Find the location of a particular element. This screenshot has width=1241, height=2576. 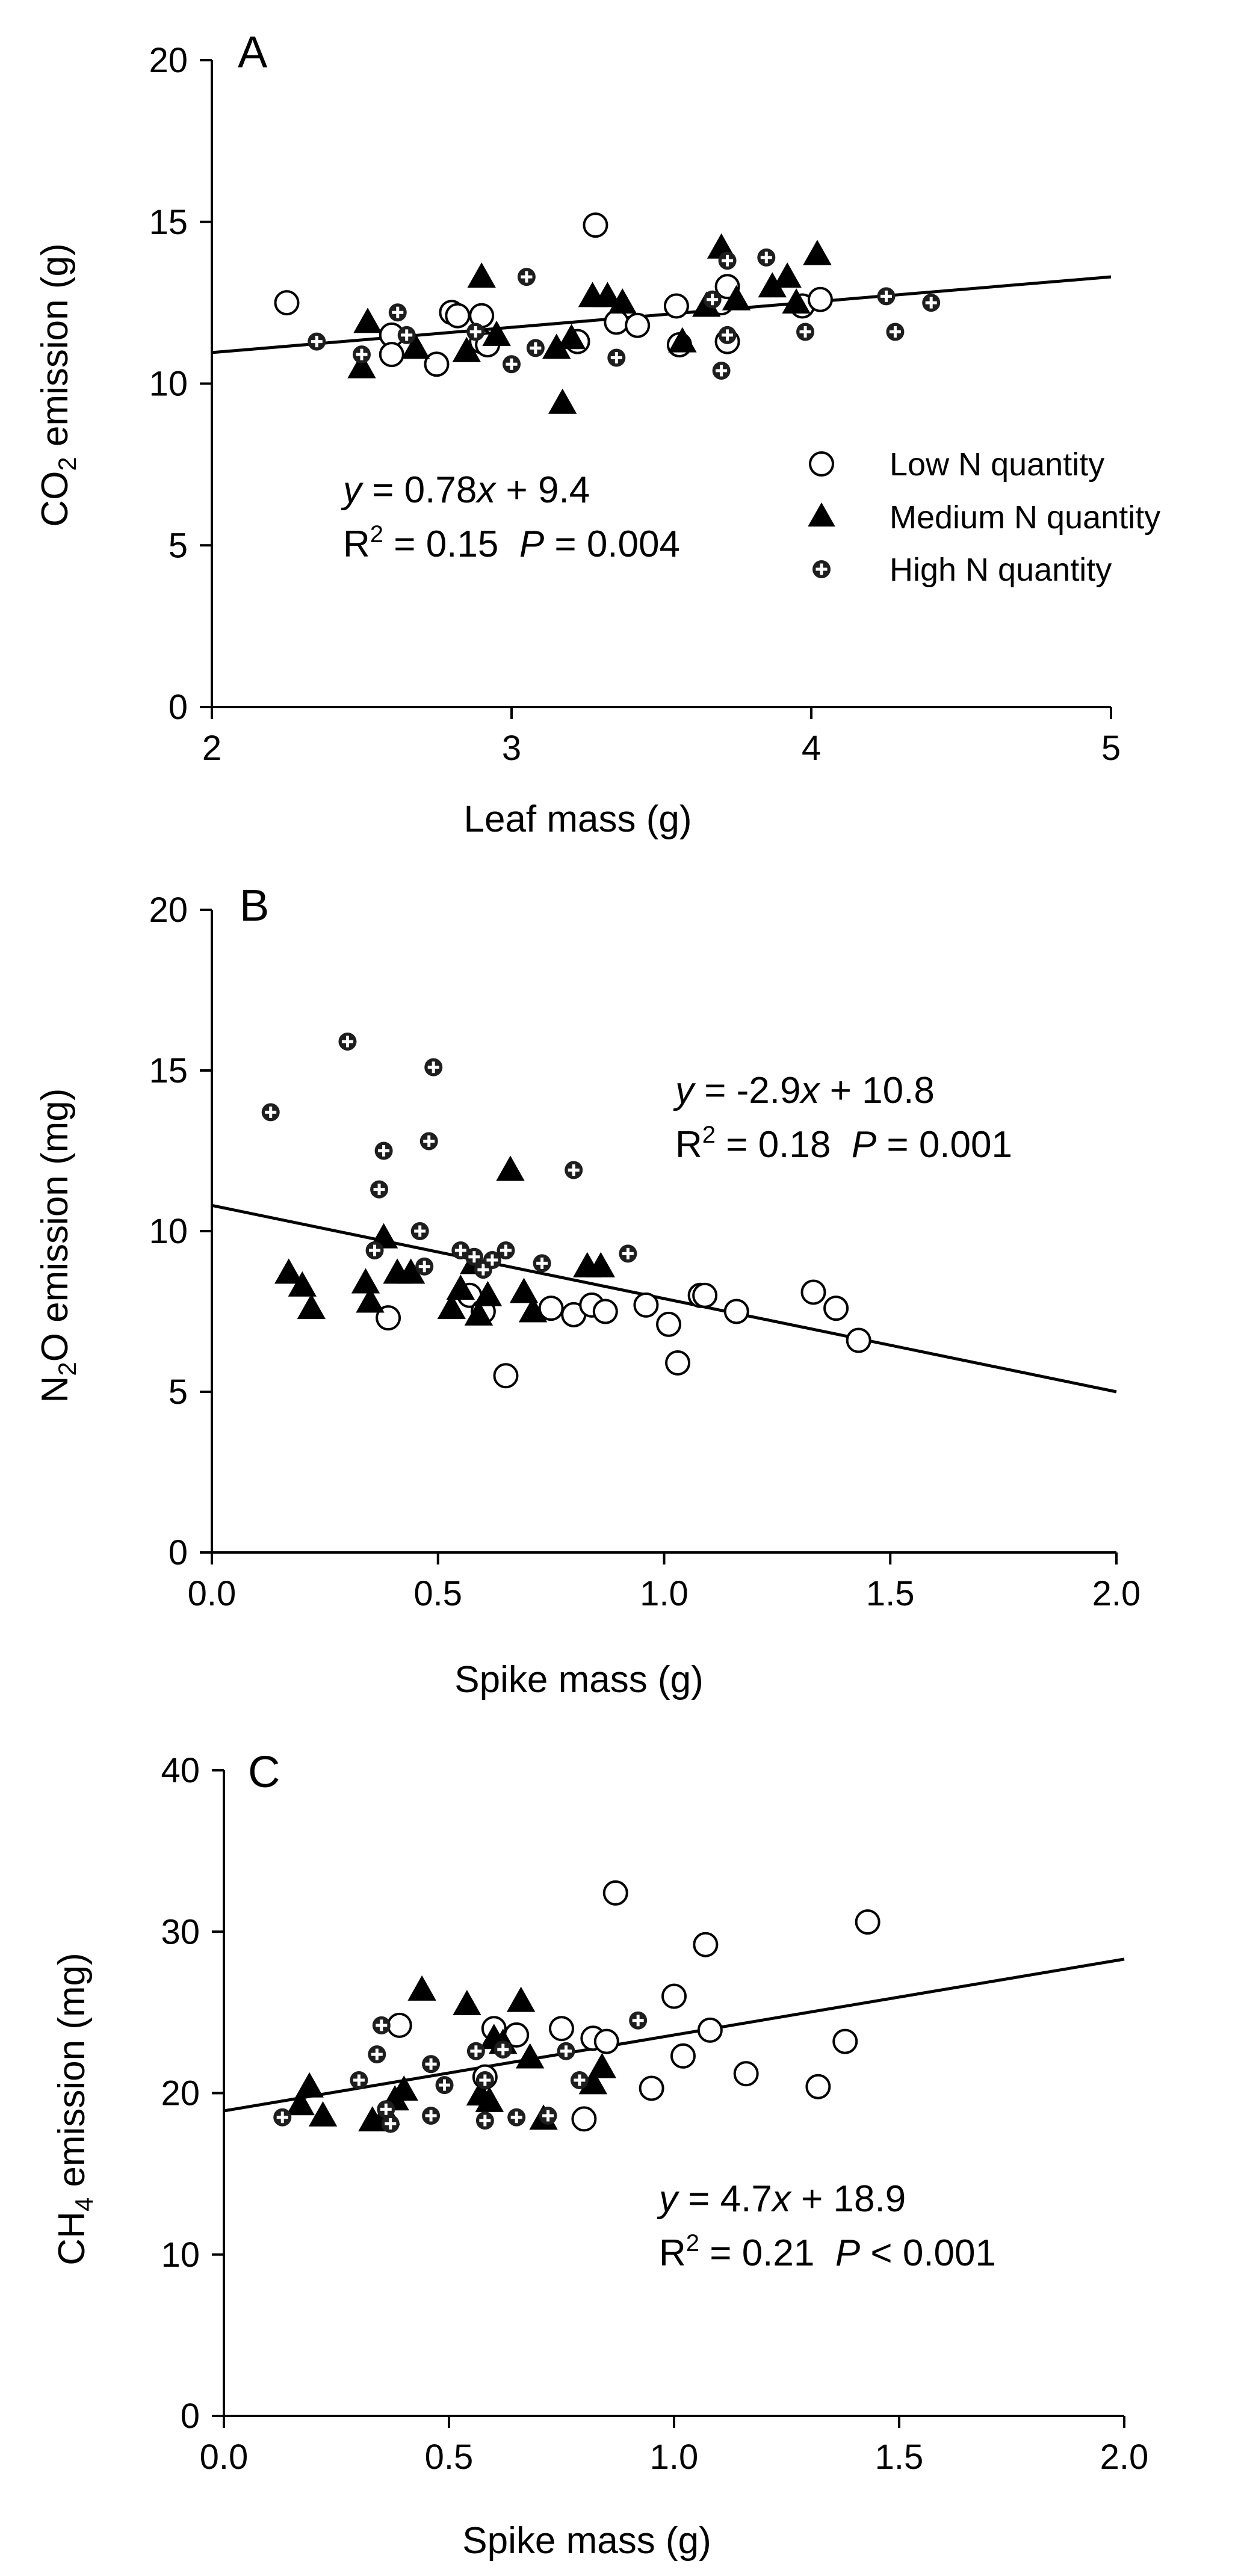

regression-line is located at coordinates (661, 314).